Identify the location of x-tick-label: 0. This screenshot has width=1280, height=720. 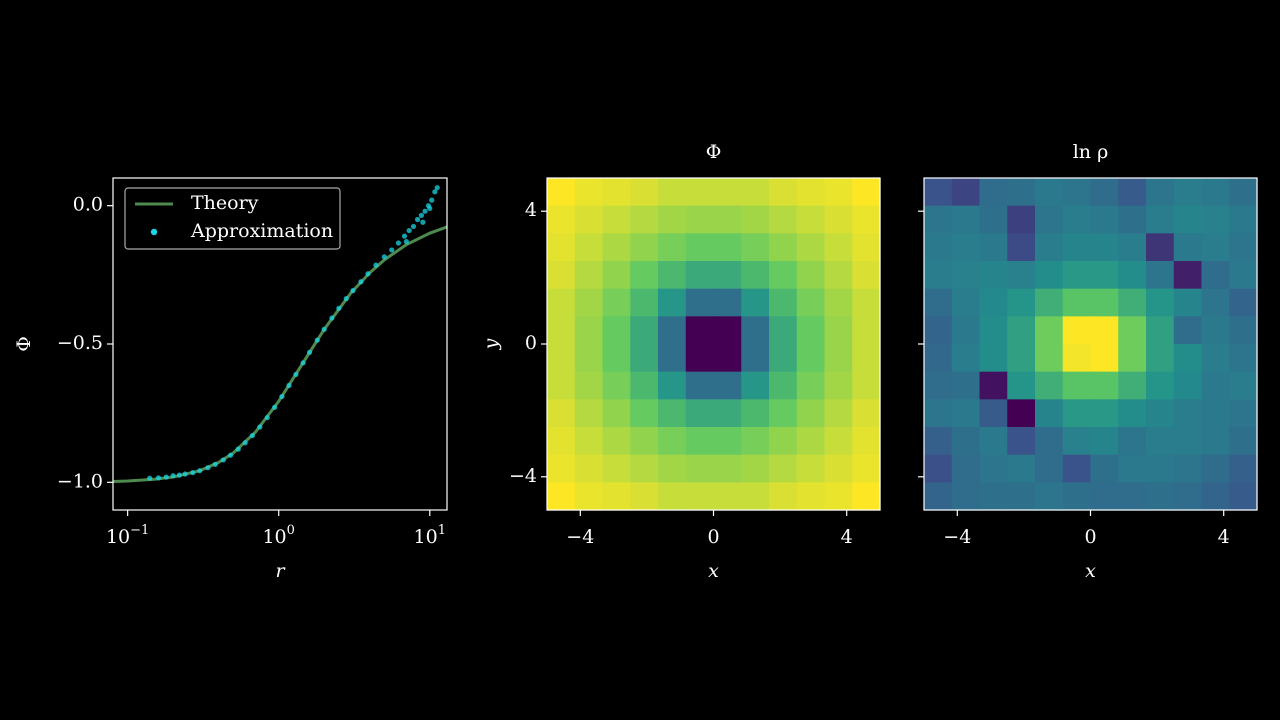
(713, 537).